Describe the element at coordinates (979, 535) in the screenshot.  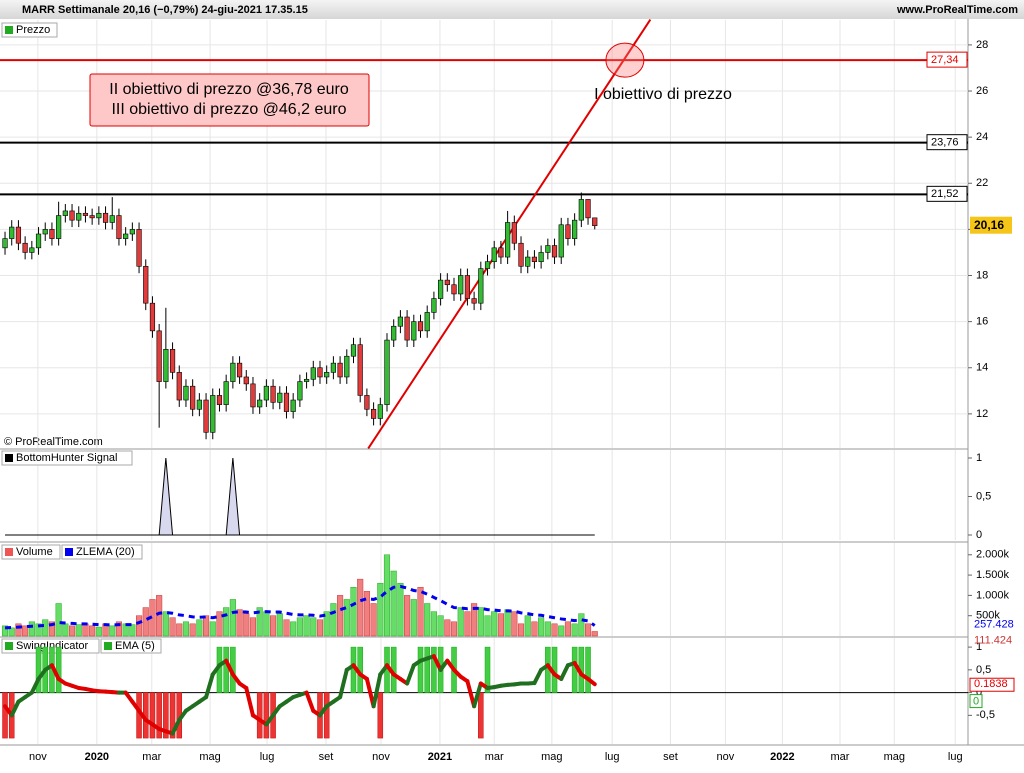
I see `y-tick-label: 0` at that location.